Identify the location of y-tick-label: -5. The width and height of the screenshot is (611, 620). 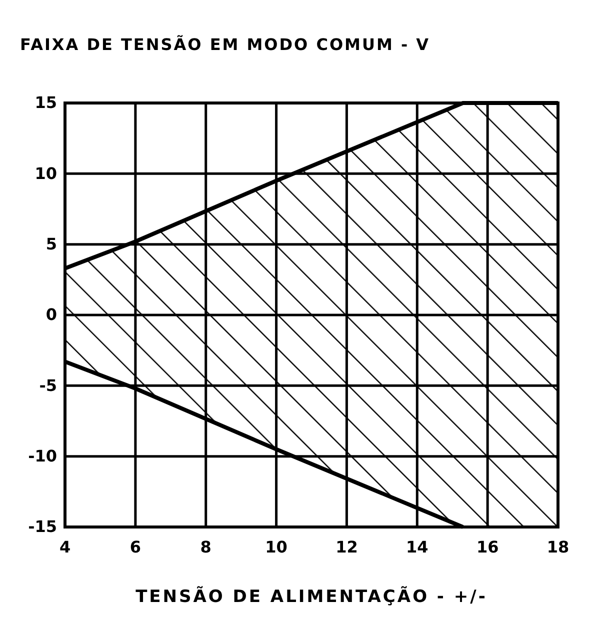
(48, 385).